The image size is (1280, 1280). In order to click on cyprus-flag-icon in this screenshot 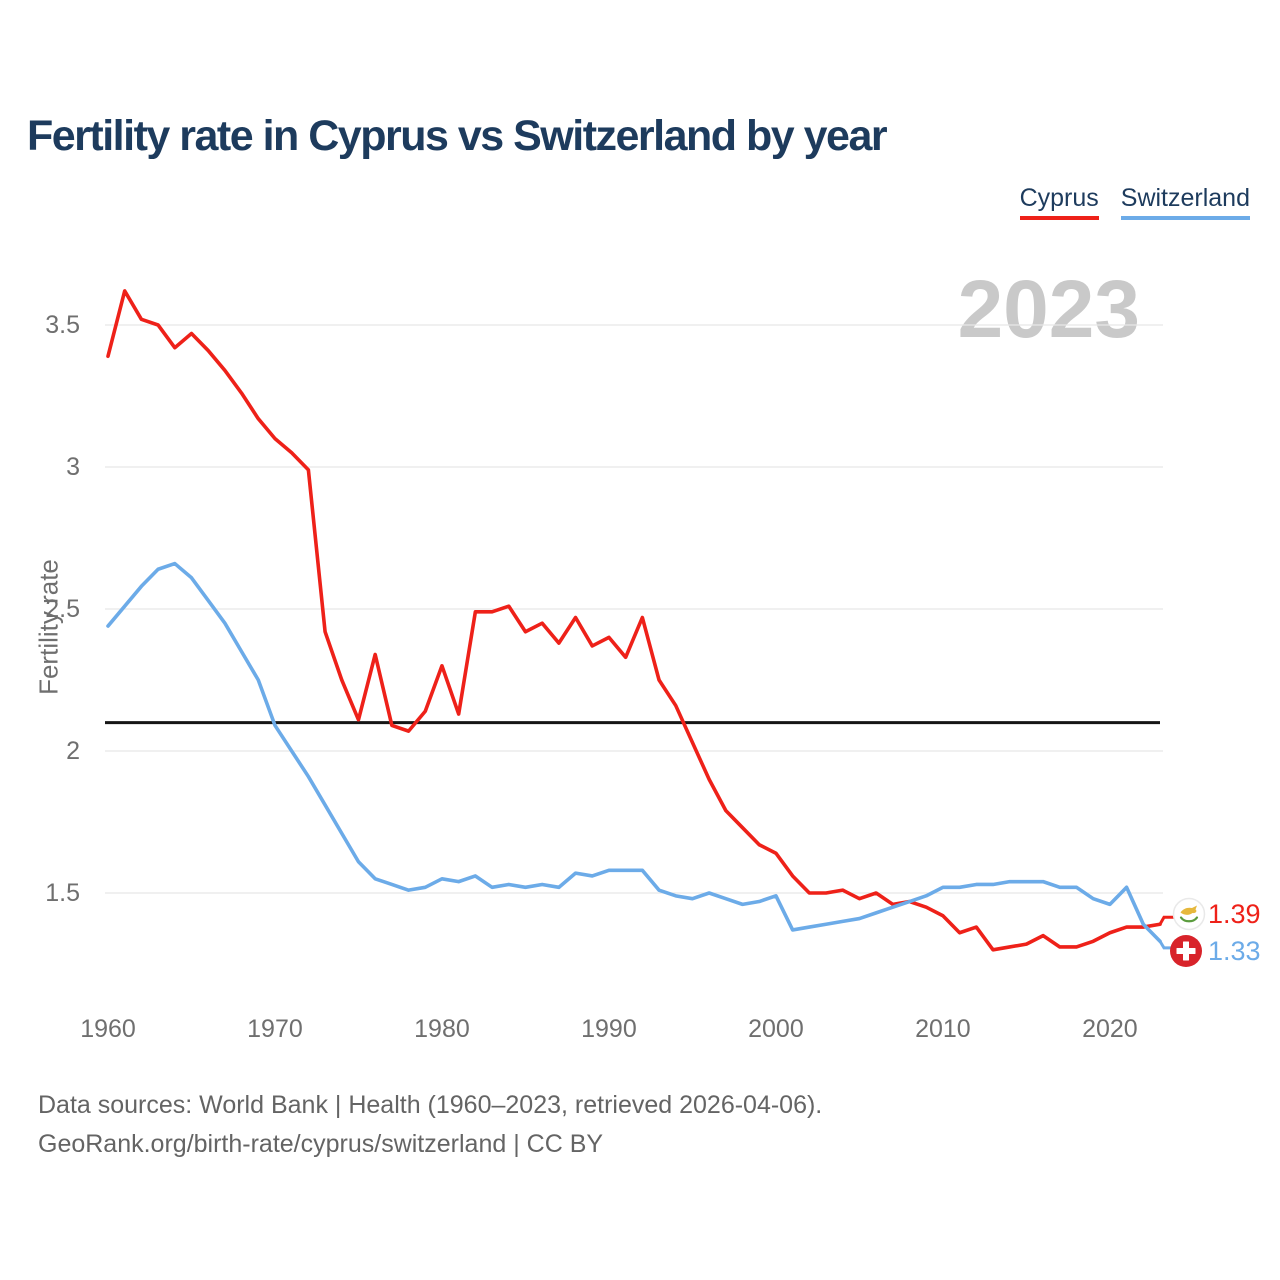, I will do `click(1189, 914)`.